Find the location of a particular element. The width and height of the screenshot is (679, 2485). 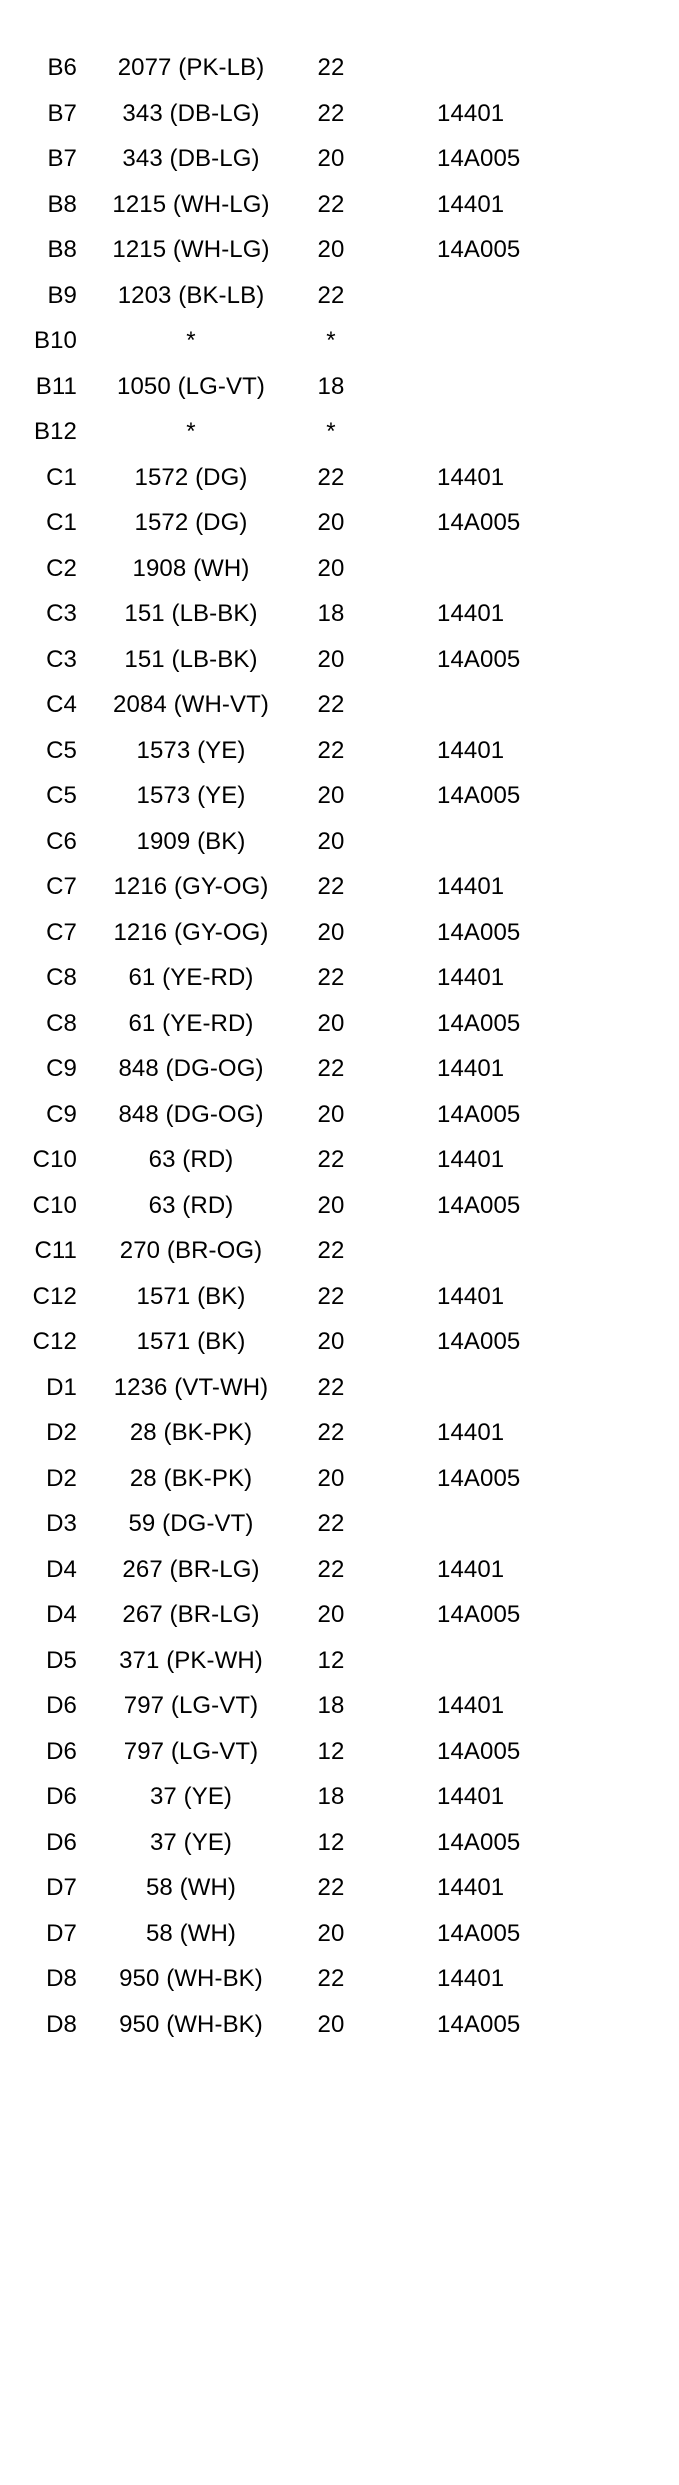

table-row: C10 63 (RD) 22 14401 is located at coordinates (339, 1160).